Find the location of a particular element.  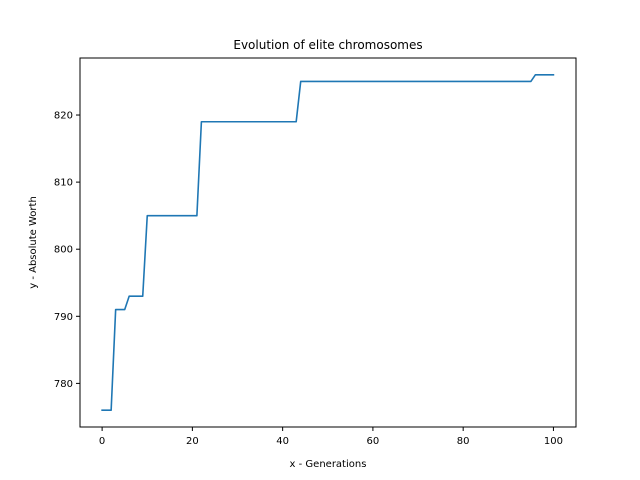

y-tick-label: 790 is located at coordinates (63, 317).